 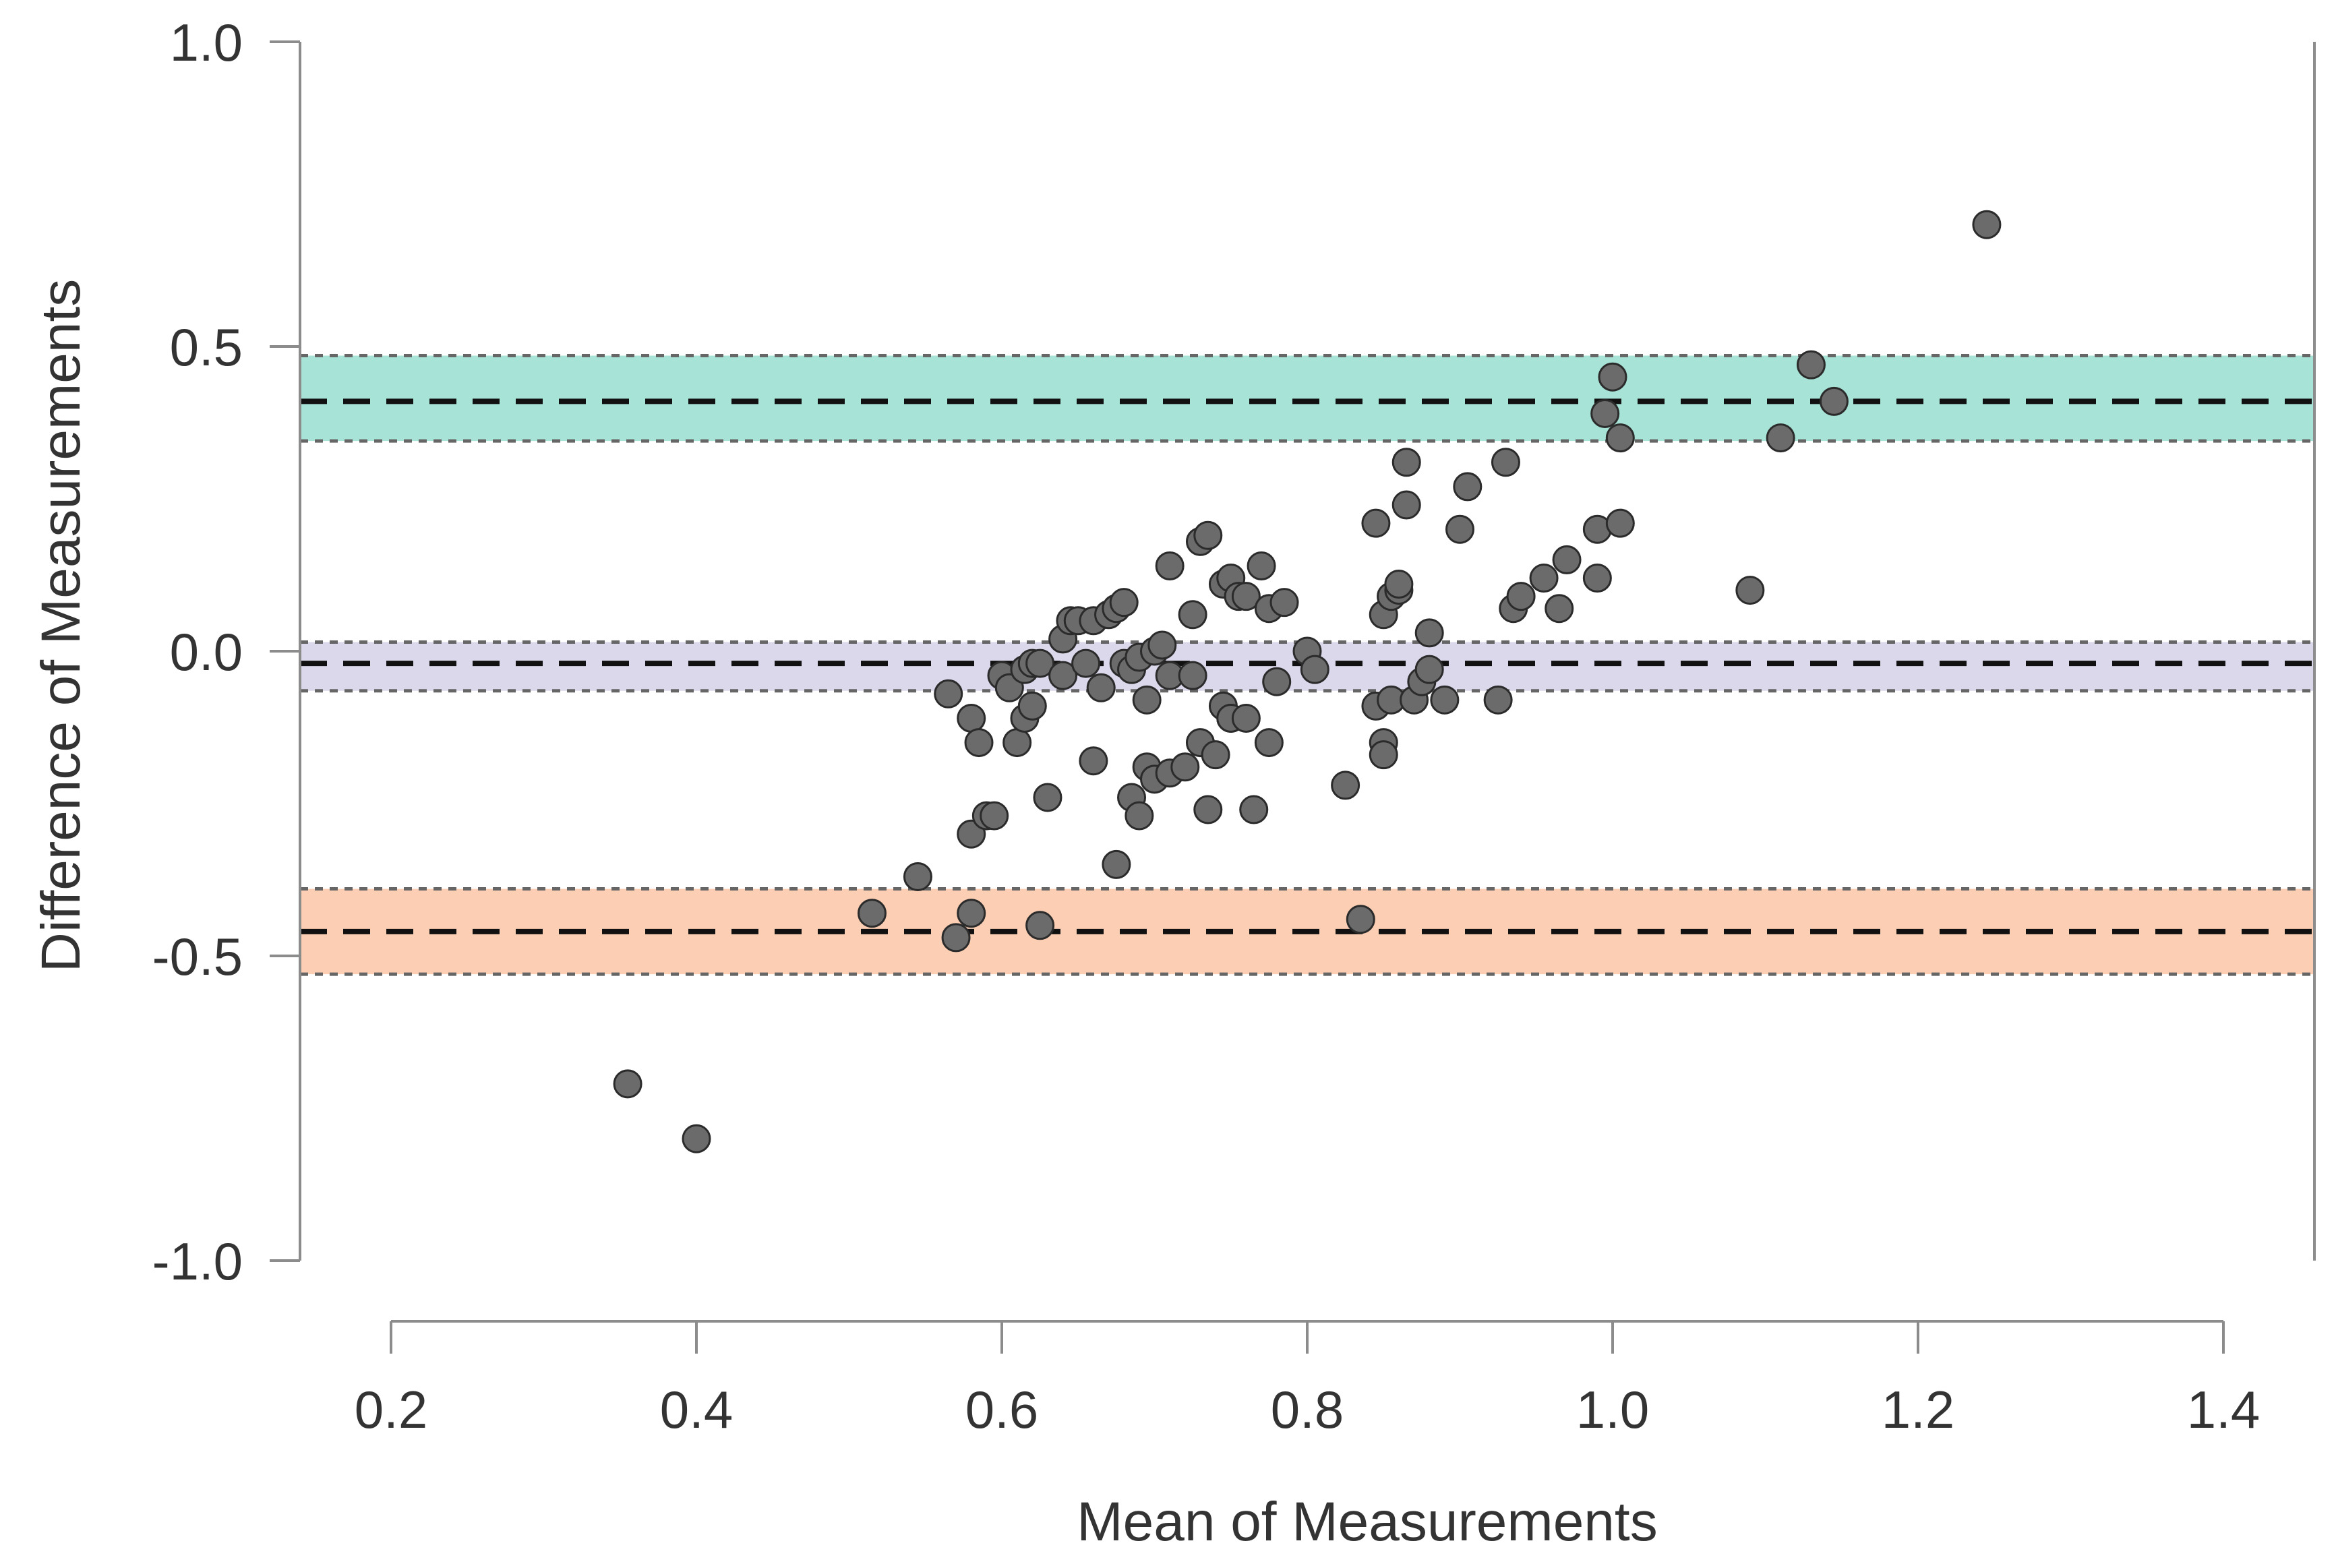 I want to click on x-tick-label: 1.2, so click(x=1918, y=1409).